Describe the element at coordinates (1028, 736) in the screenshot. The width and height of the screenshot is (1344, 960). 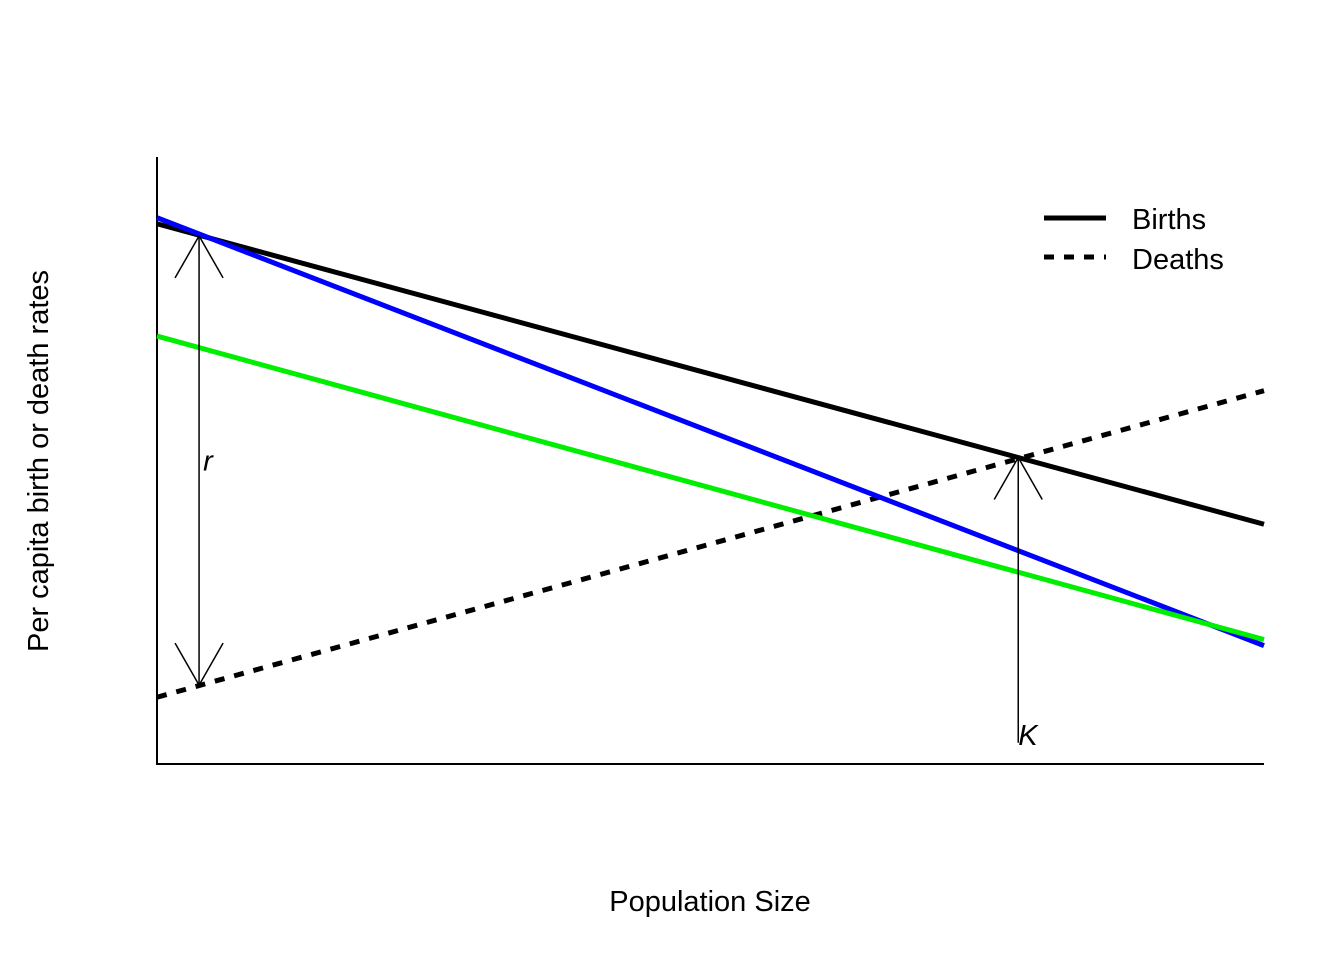
I see `annotation-k-label: K` at that location.